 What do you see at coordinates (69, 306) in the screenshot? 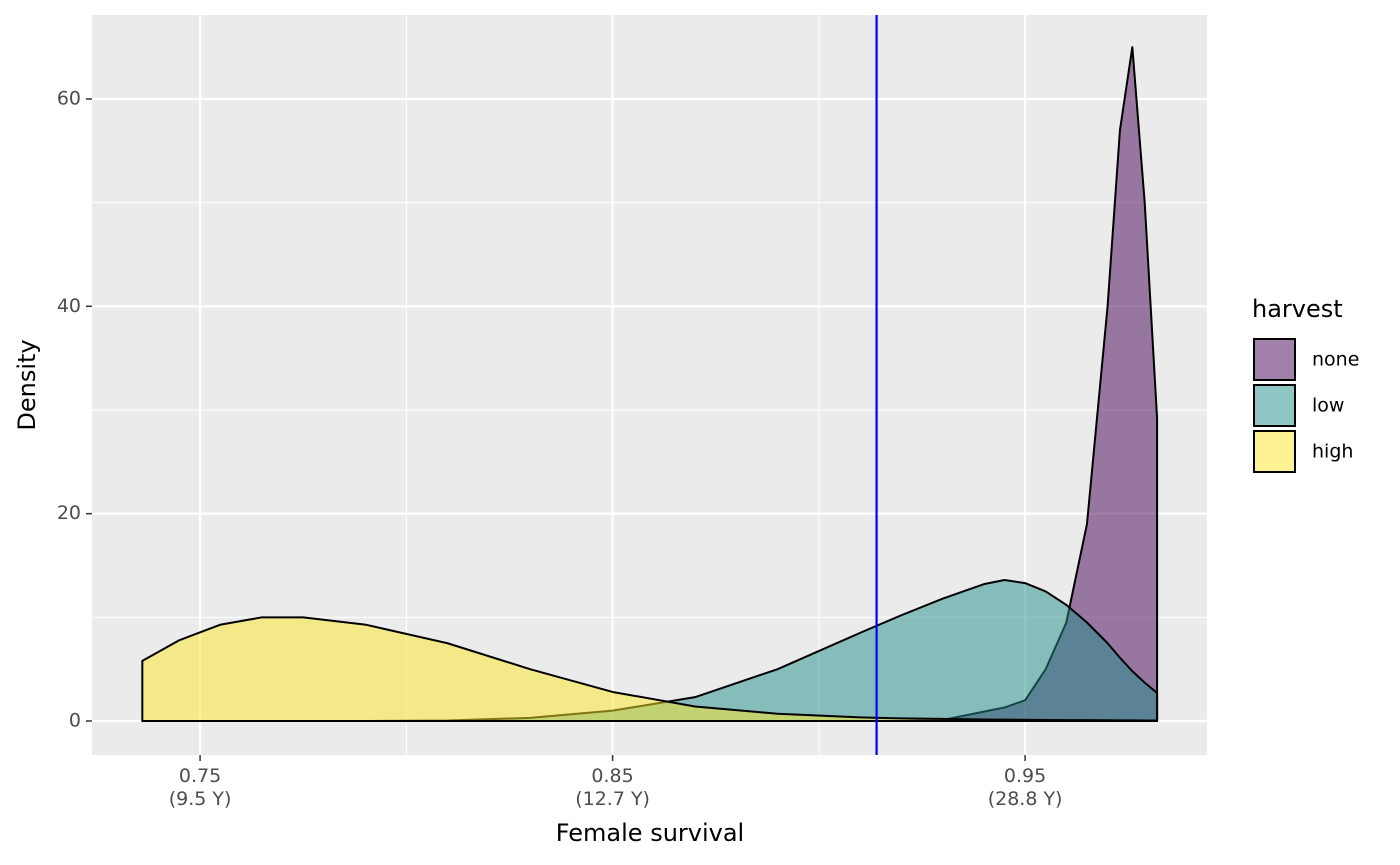
I see `y-tick-label: 40` at bounding box center [69, 306].